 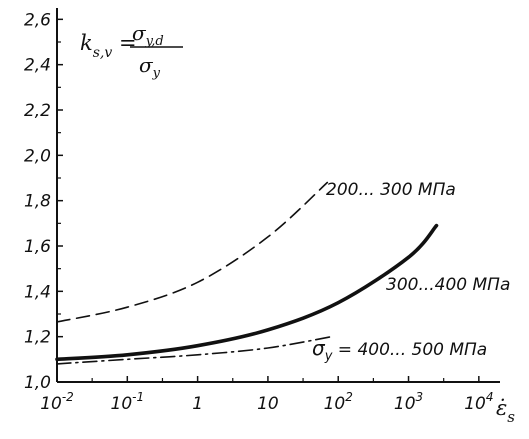 What do you see at coordinates (37, 20) in the screenshot?
I see `y-tick-label: 2,6` at bounding box center [37, 20].